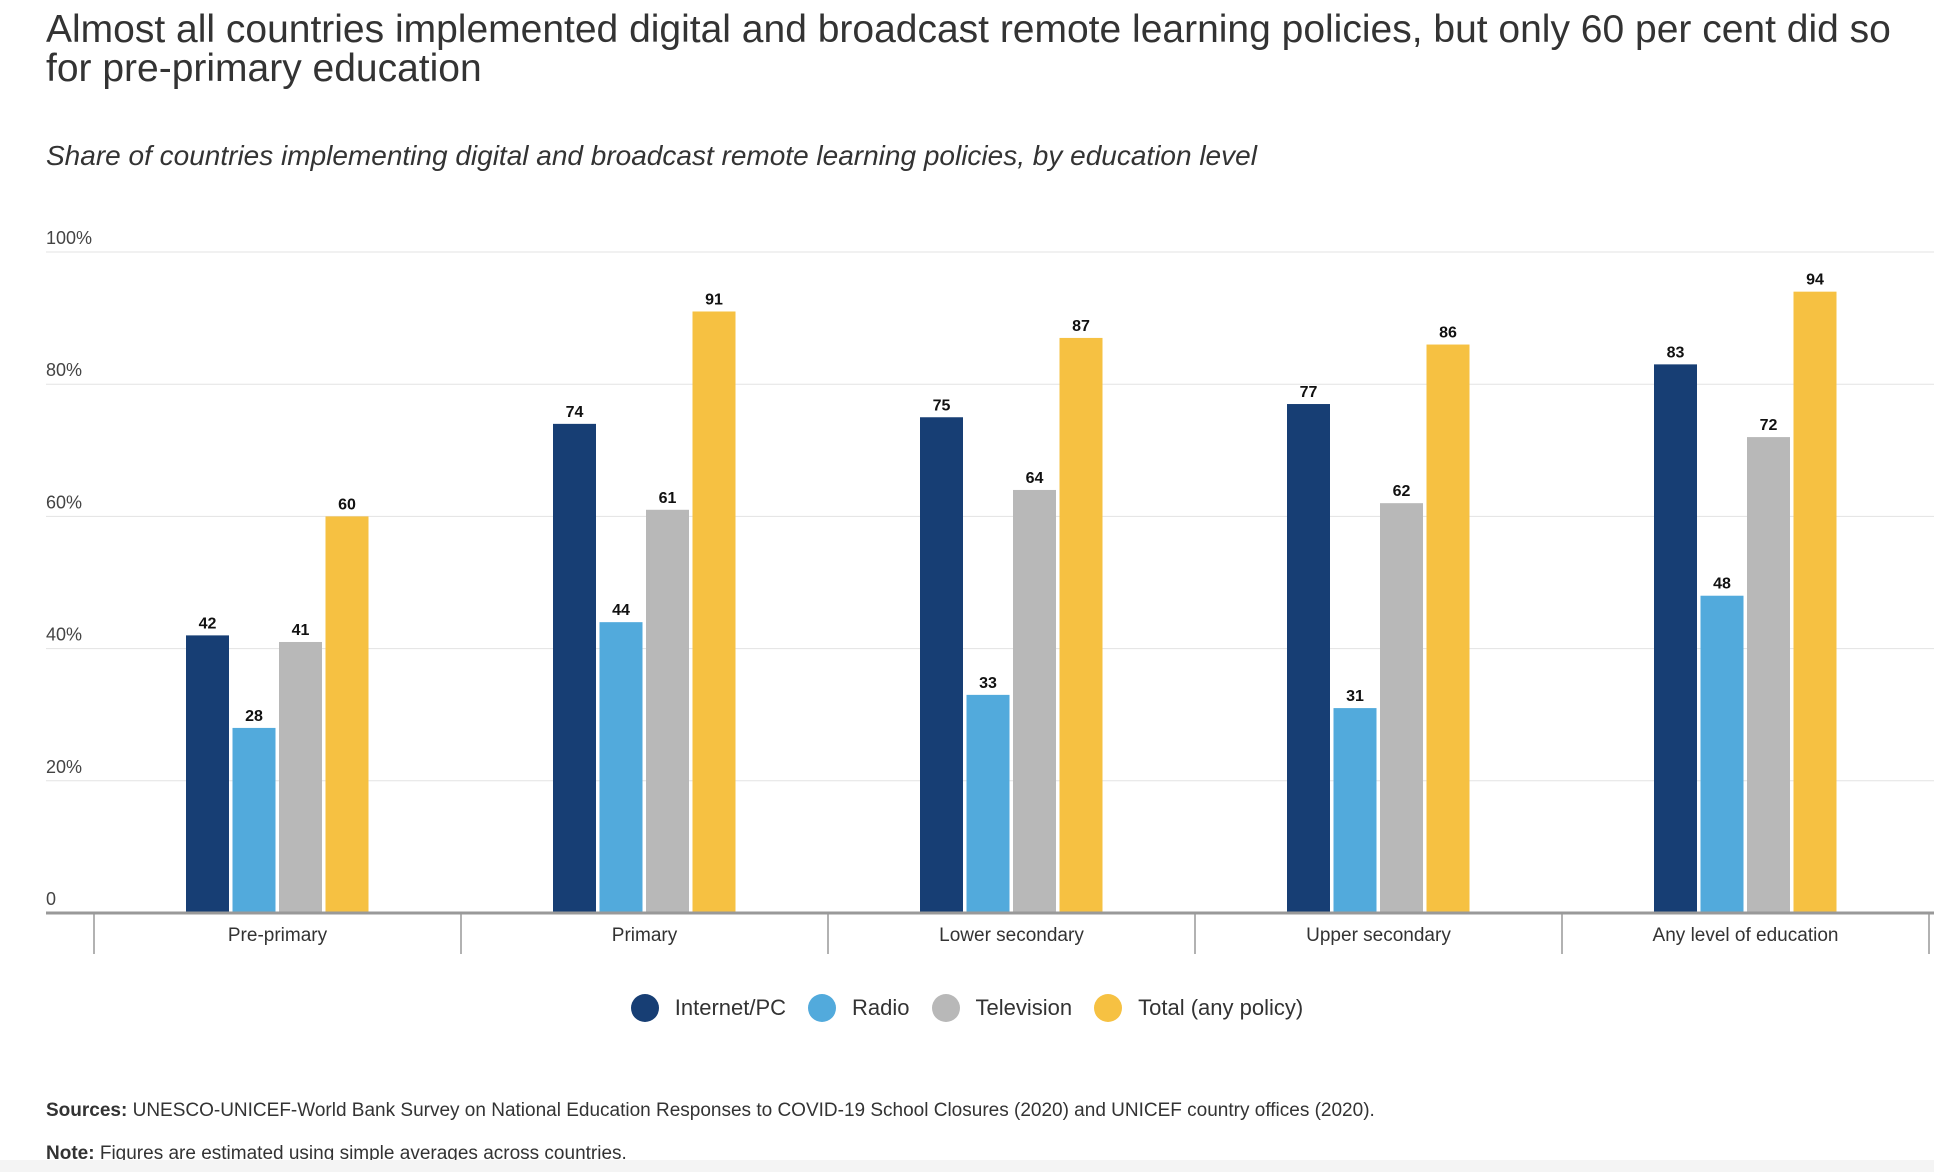 This screenshot has height=1172, width=1934. What do you see at coordinates (64, 635) in the screenshot?
I see `y-tick-label: 40%` at bounding box center [64, 635].